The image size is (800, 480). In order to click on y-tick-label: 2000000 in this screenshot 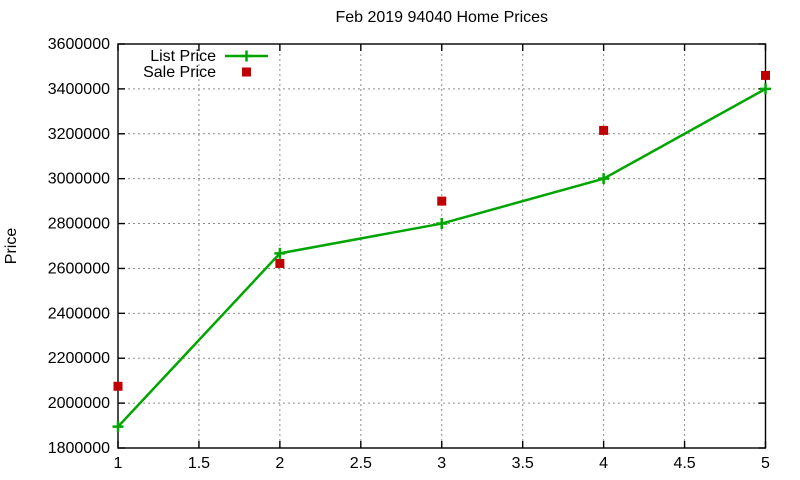, I will do `click(79, 403)`.